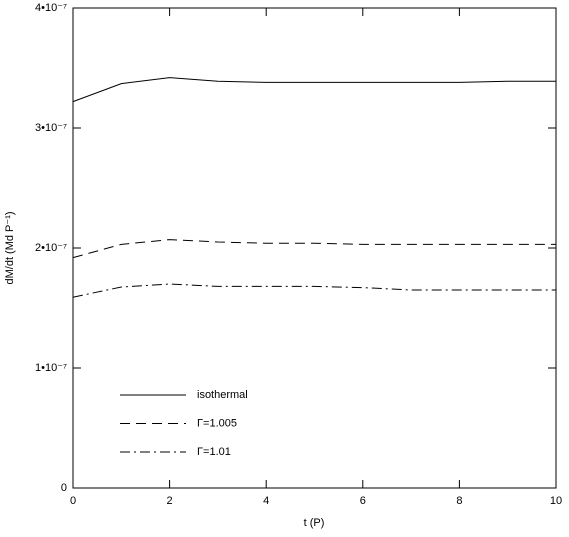  What do you see at coordinates (314, 523) in the screenshot?
I see `x-axis-label: t (P)` at bounding box center [314, 523].